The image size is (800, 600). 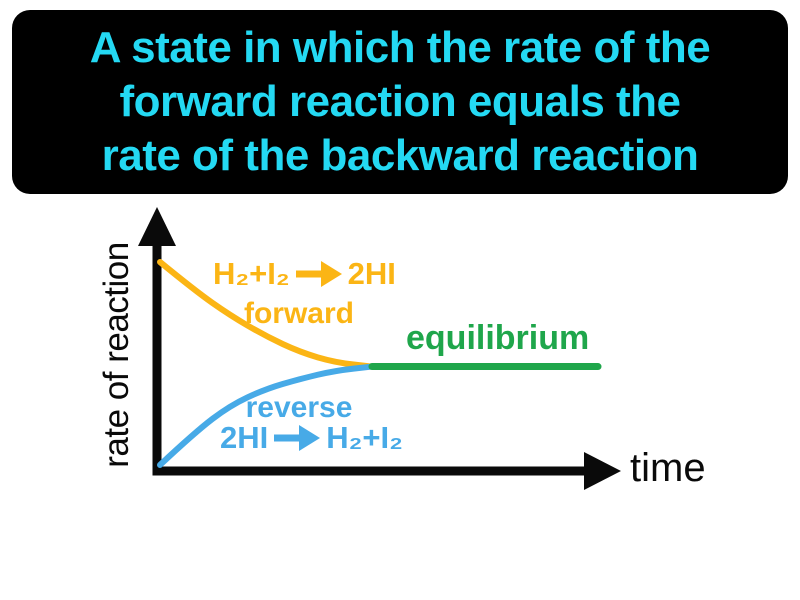 I want to click on reverse-reaction-arrow-icon, so click(x=297, y=438).